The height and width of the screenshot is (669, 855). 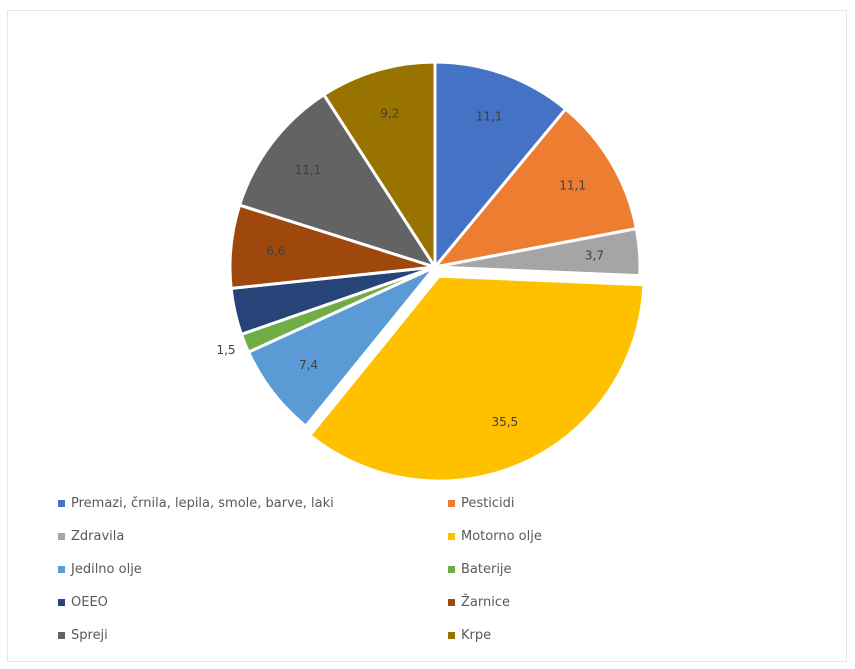 I want to click on data-label-0: 11,1, so click(x=489, y=117).